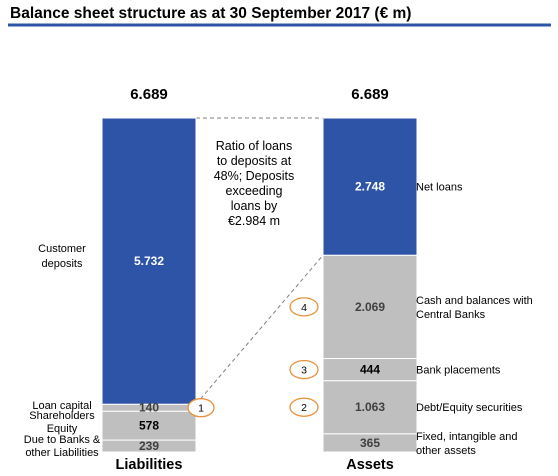  I want to click on liability-category-label: deposits, so click(62, 264).